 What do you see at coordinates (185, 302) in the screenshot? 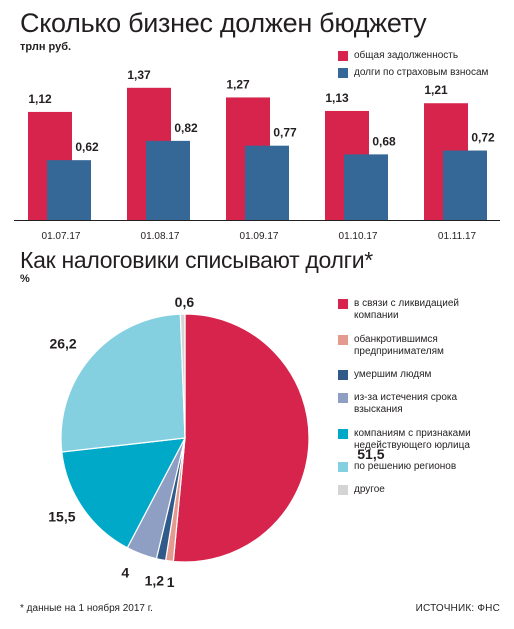
I see `pie-value-label: 0,6` at bounding box center [185, 302].